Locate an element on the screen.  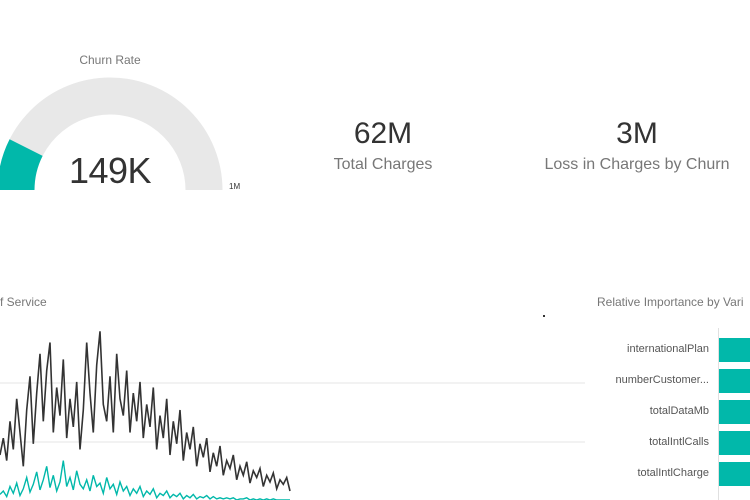
gauge-fill is located at coordinates (21, 165).